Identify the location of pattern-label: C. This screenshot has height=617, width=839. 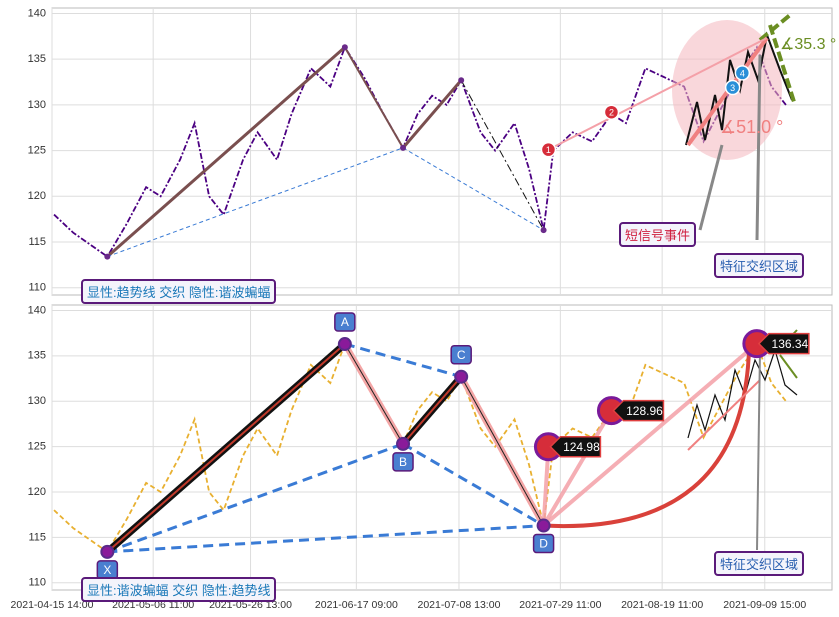
(461, 355).